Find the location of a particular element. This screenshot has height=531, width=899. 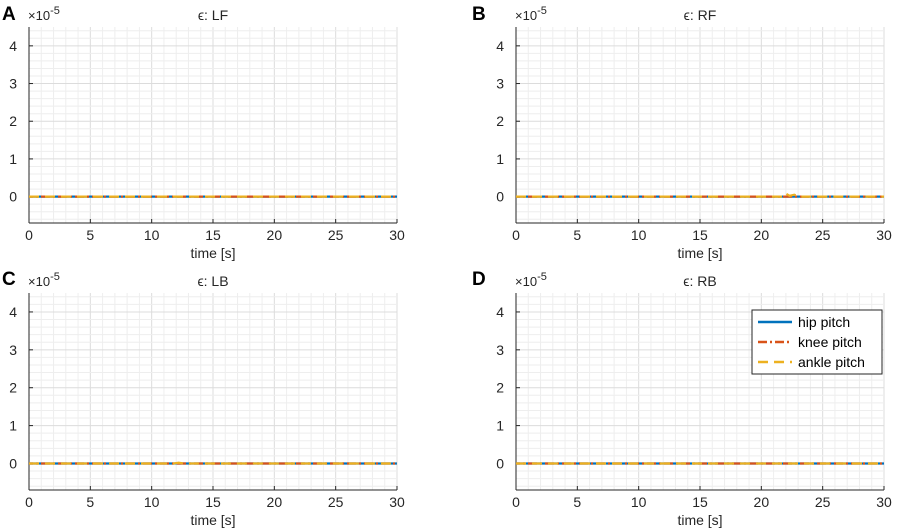

legend-box is located at coordinates (817, 342).